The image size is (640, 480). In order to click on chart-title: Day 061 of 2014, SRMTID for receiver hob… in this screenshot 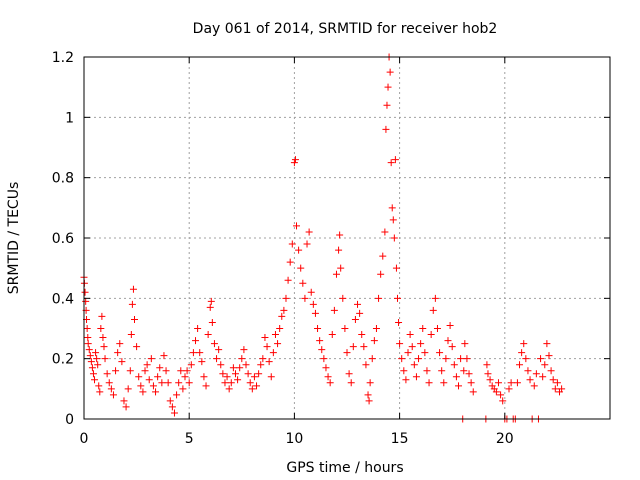, I will do `click(345, 29)`.